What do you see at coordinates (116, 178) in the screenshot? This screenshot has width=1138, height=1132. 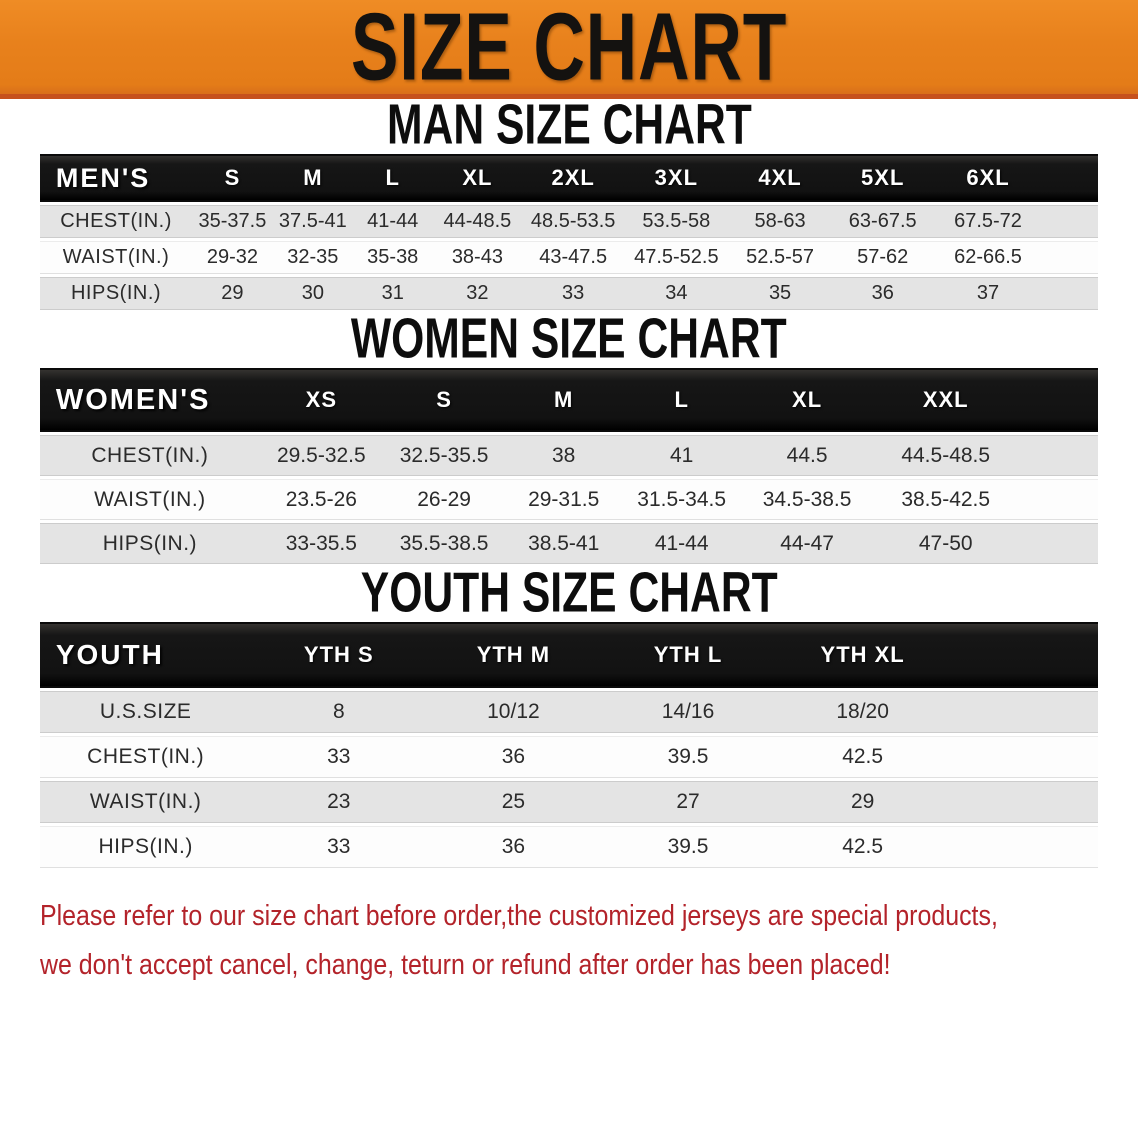 I see `table-category-label: MEN'S` at bounding box center [116, 178].